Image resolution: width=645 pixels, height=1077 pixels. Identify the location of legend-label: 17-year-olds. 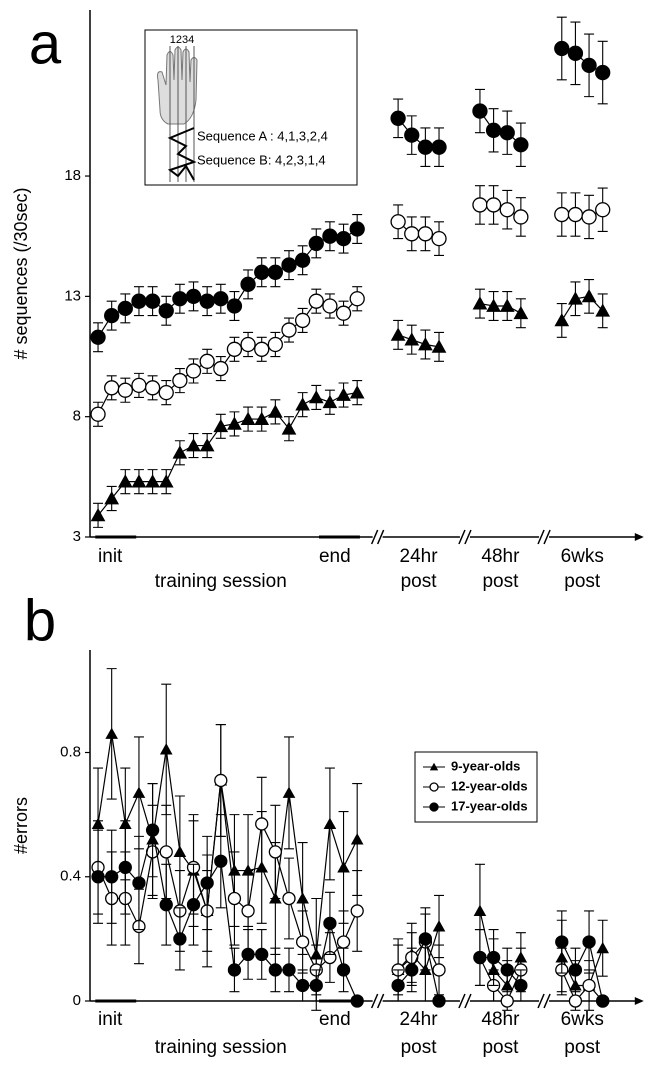
(489, 805).